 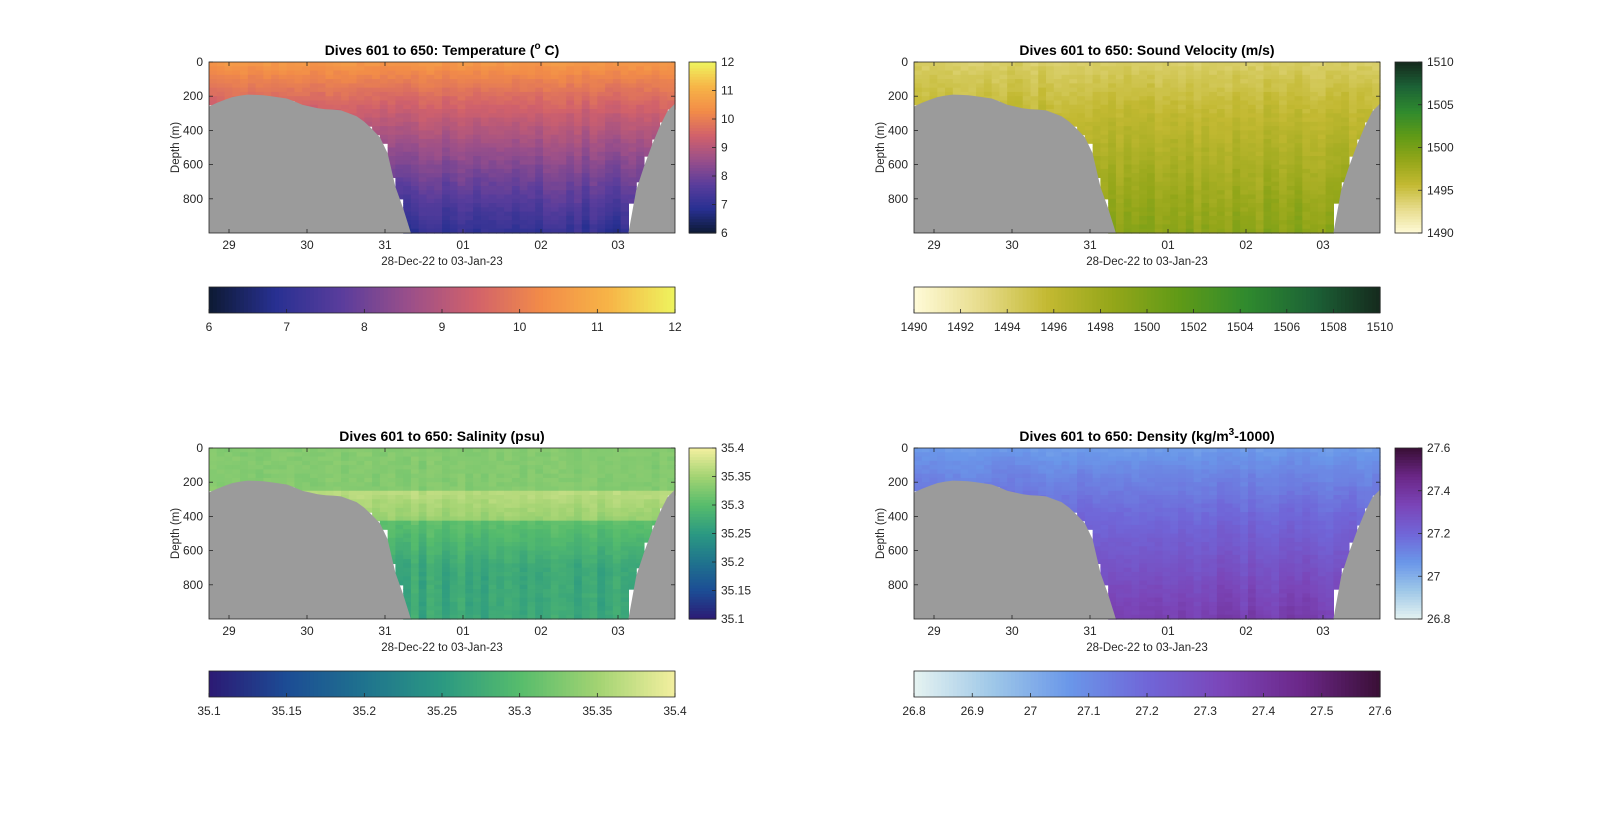 I want to click on colorbar-tick-label: 27.5, so click(x=1322, y=711).